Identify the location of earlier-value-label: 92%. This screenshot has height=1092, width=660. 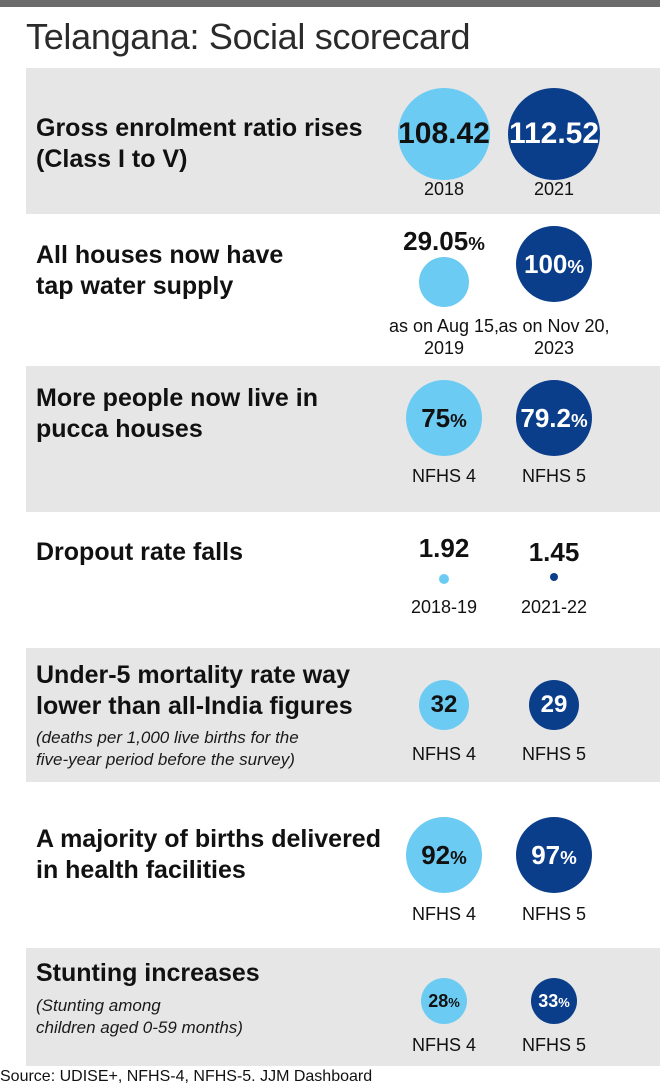
(444, 854).